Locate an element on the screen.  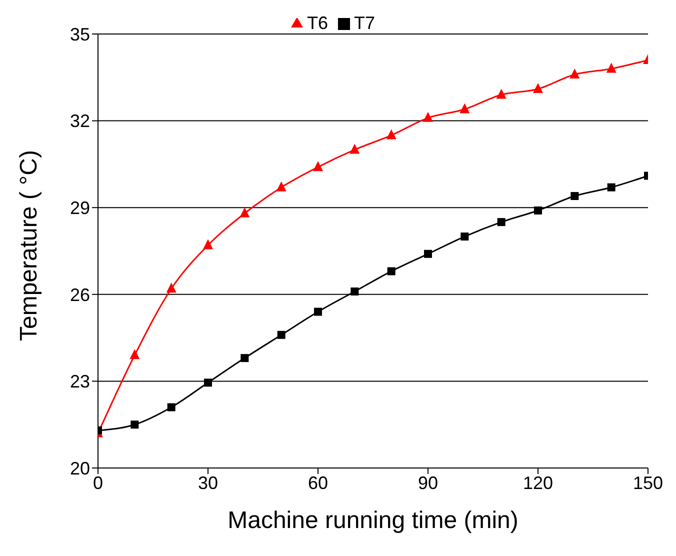
x-tick-label: 120 is located at coordinates (538, 482).